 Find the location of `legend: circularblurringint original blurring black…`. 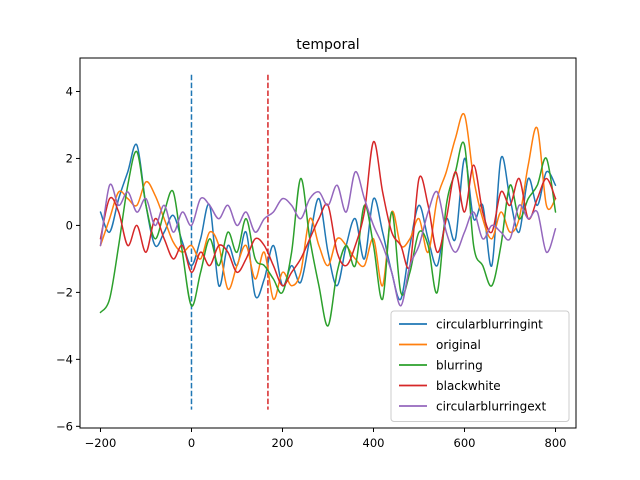

legend: circularblurringint original blurring black… is located at coordinates (480, 366).